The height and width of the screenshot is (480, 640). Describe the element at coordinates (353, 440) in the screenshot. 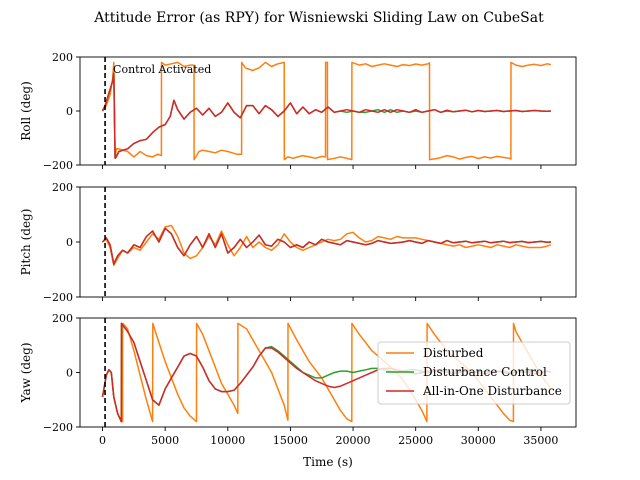

I see `x-tick-label: 20000` at that location.